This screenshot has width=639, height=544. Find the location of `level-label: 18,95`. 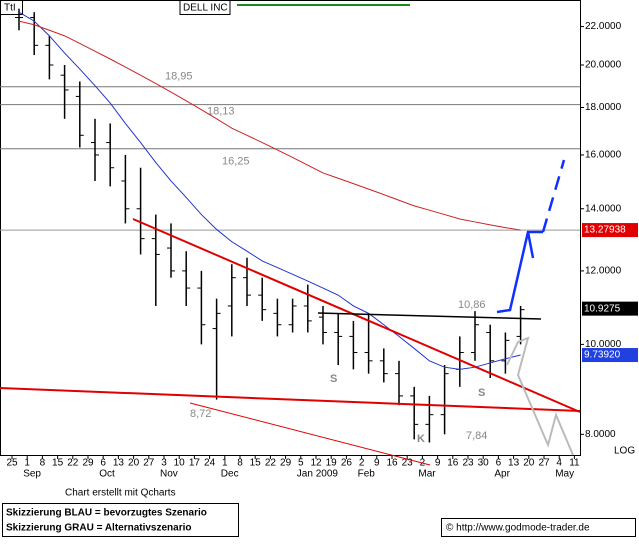

level-label: 18,95 is located at coordinates (179, 77).